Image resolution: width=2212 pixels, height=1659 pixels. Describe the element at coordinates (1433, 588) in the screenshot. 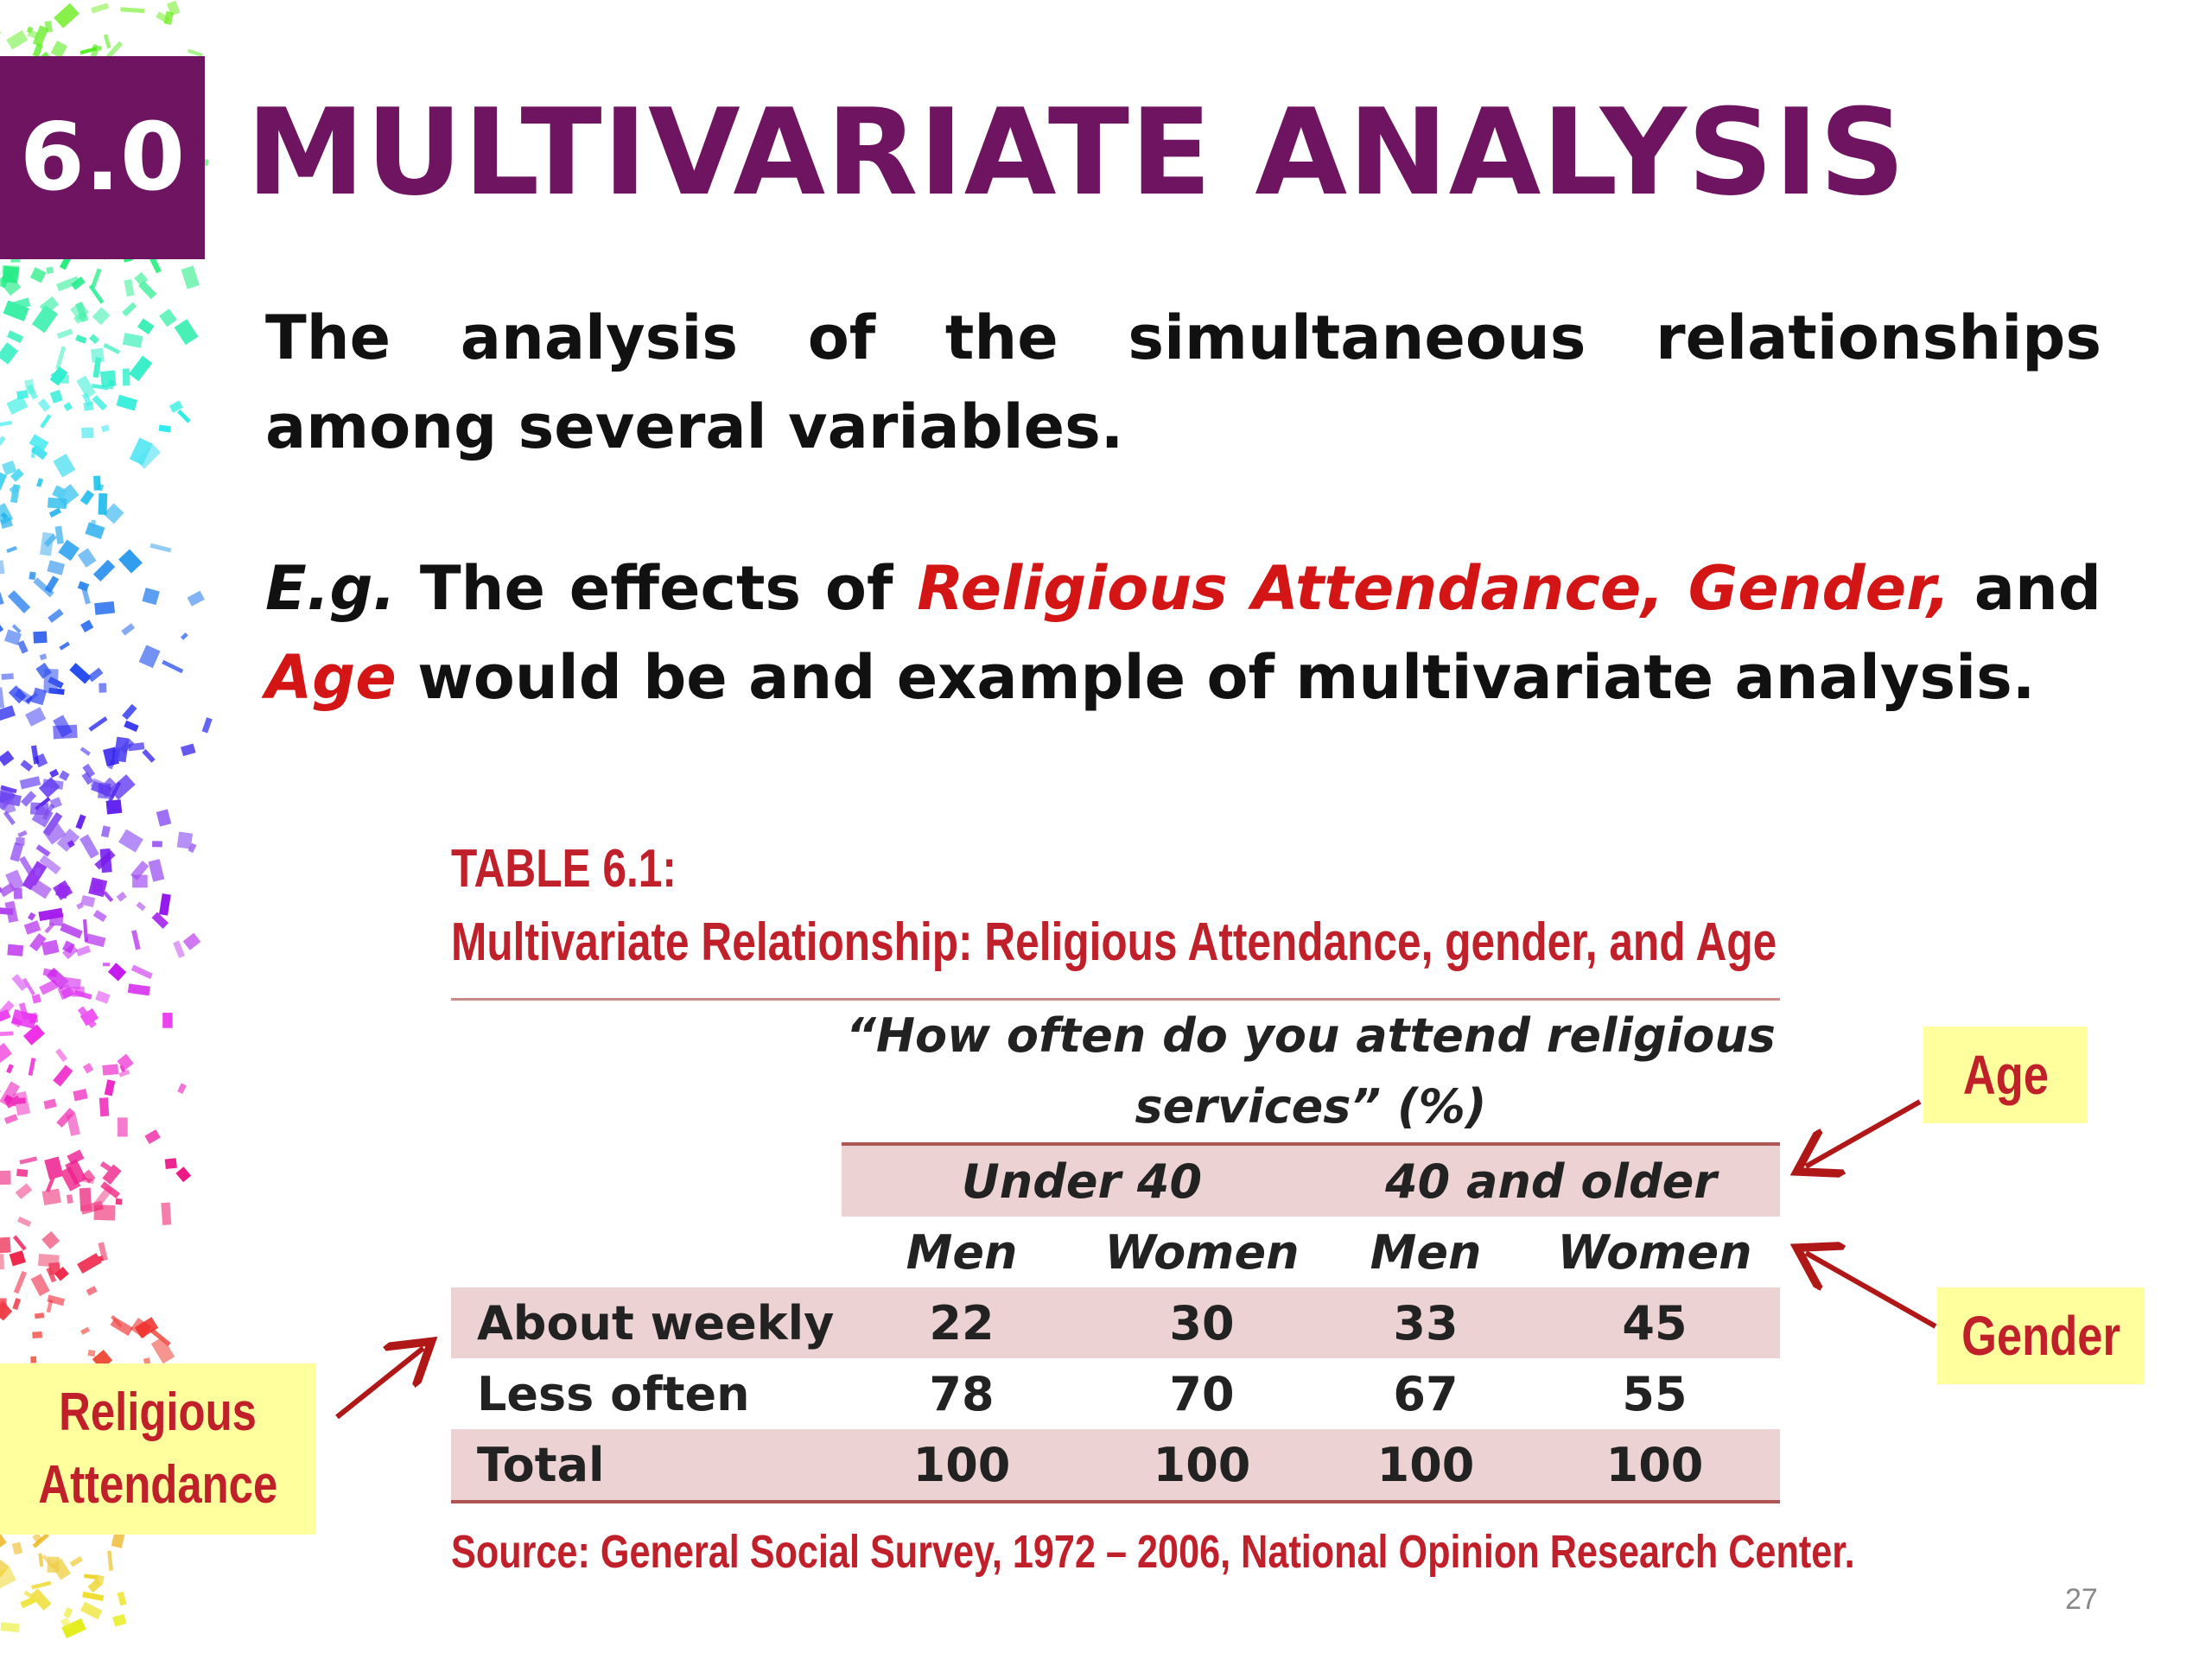

I see `example-highlight-1: Religious Attendance, Gender,` at that location.